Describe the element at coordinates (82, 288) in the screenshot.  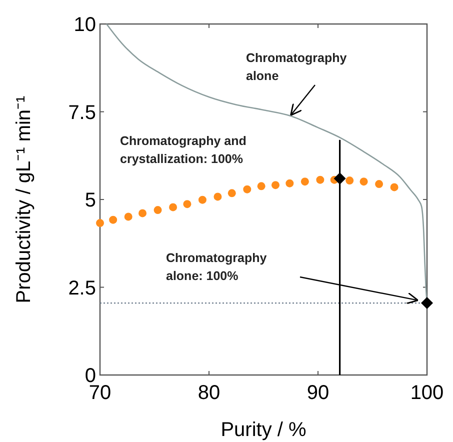
I see `y-tick-label: 2.5` at that location.